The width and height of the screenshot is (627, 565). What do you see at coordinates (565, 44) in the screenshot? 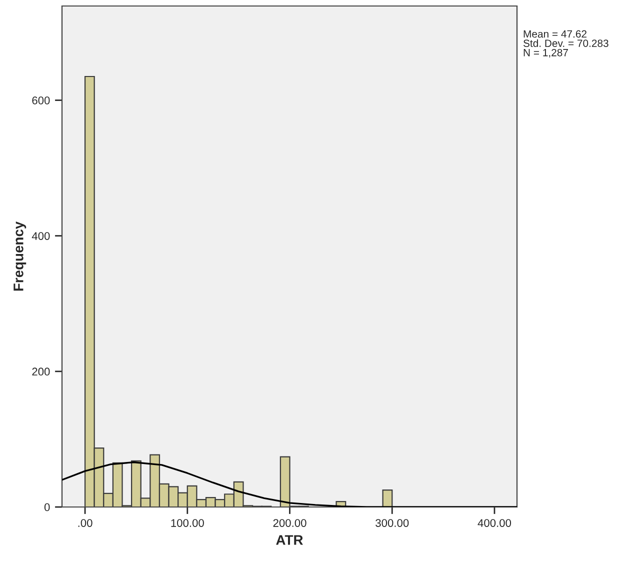
I see `text: Mean = 47.62 Std. Dev. = 70.283 N = 1,287` at bounding box center [565, 44].